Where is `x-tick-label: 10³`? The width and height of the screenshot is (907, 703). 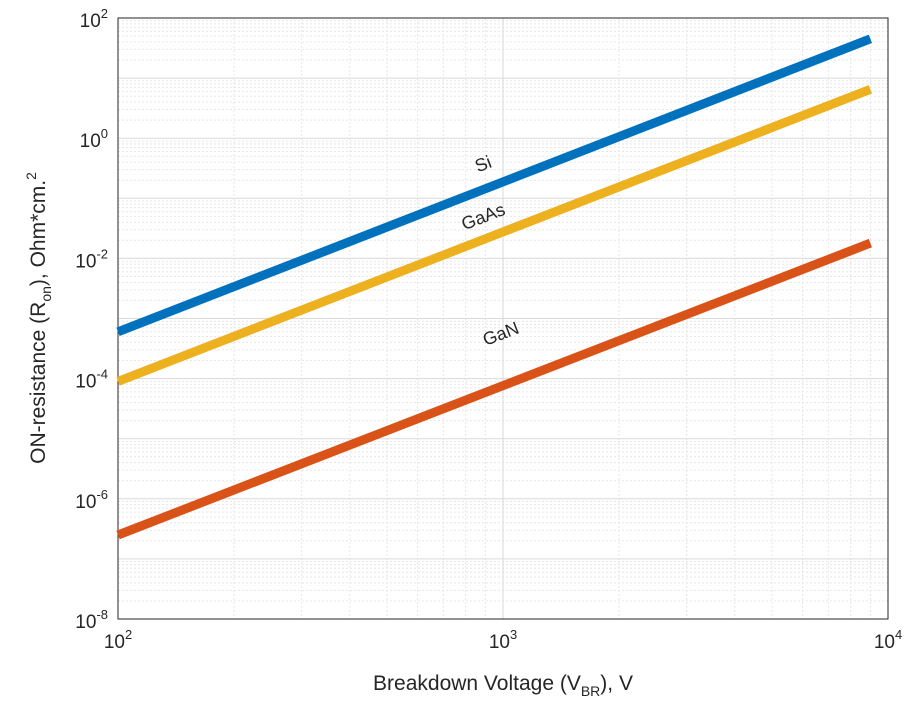 x-tick-label: 10³ is located at coordinates (503, 640).